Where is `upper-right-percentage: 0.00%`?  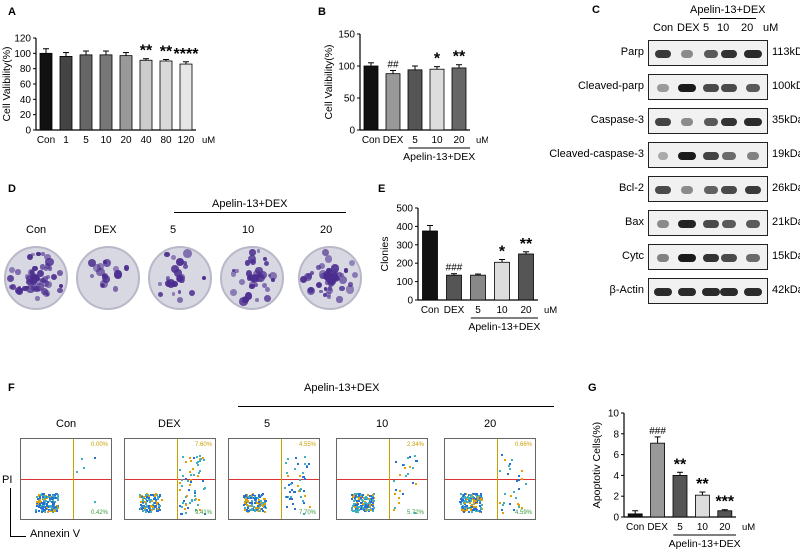
upper-right-percentage: 0.00% is located at coordinates (99, 445).